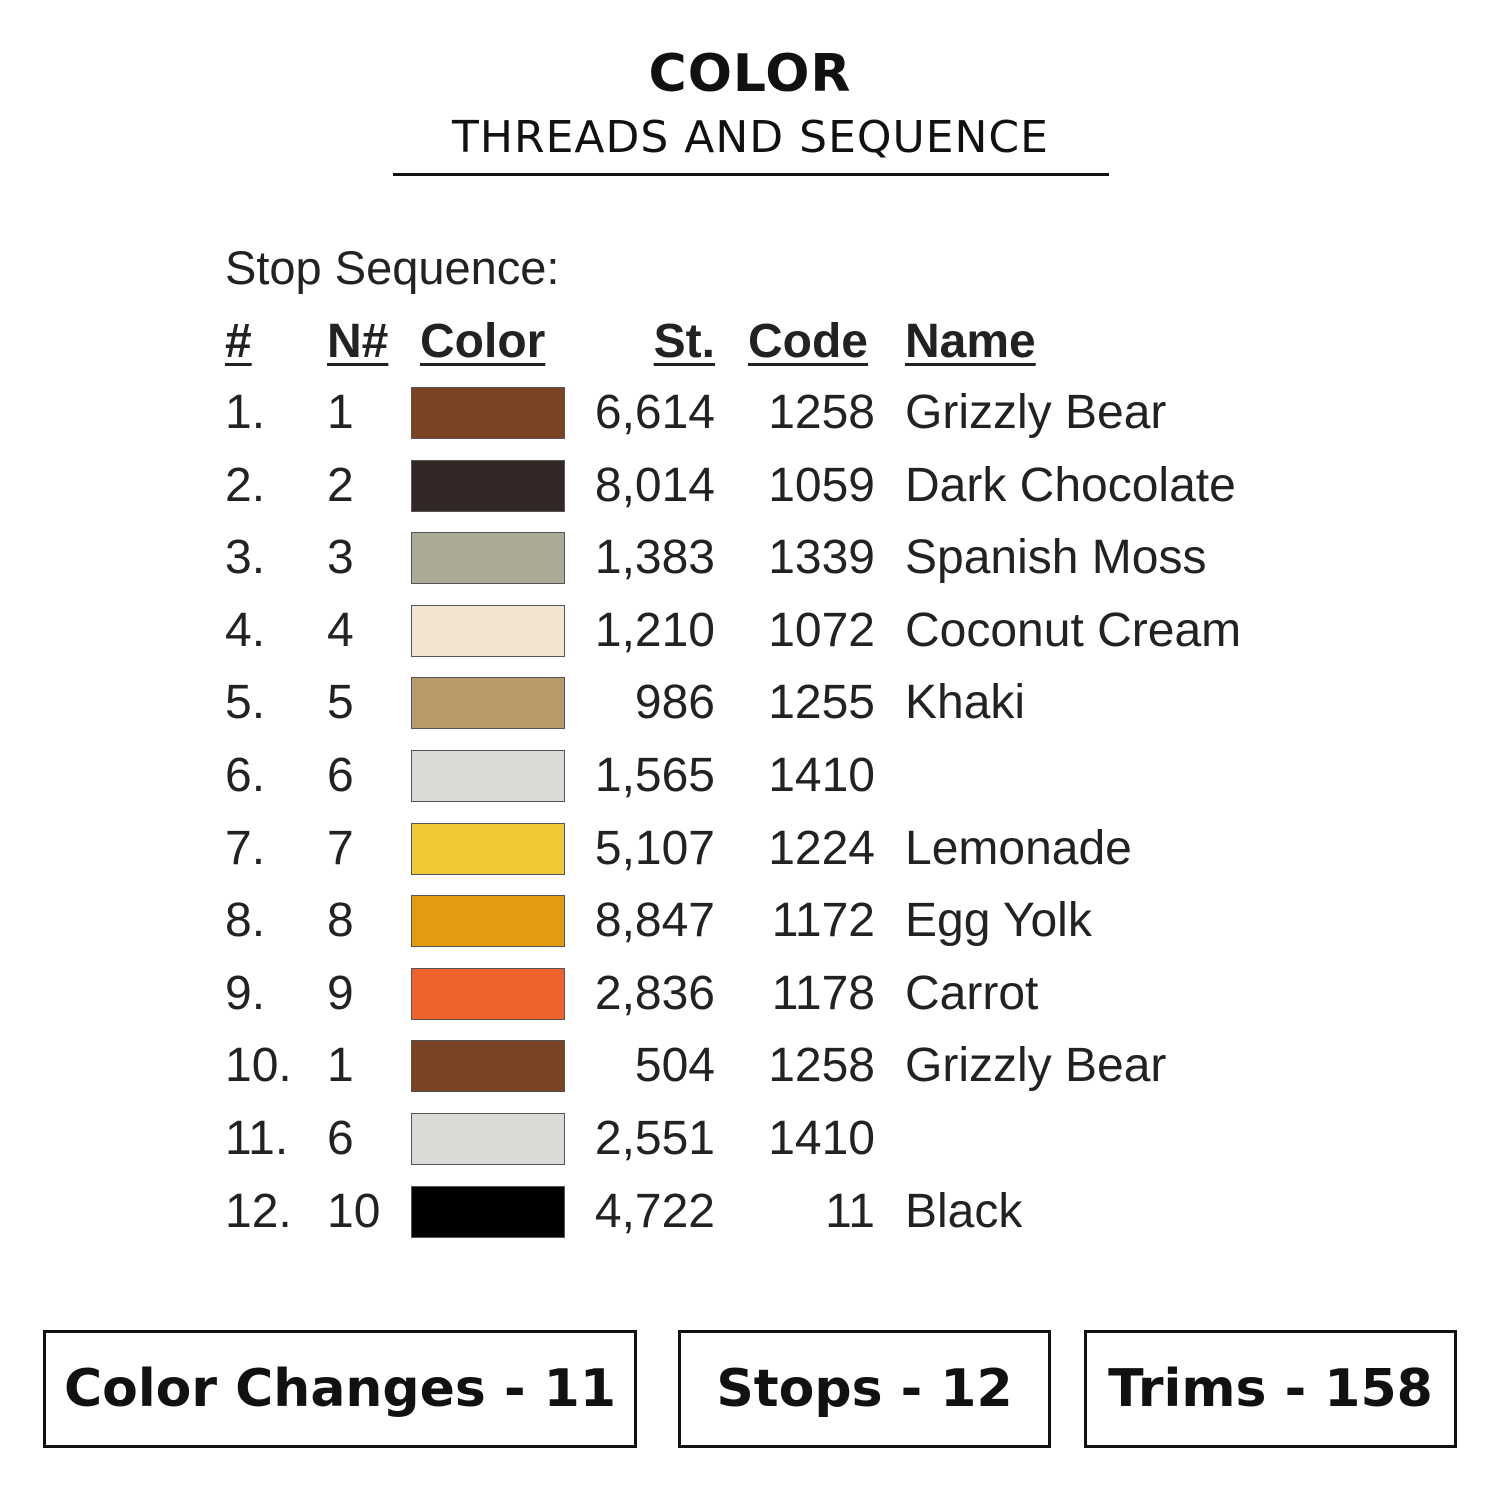  What do you see at coordinates (674, 1066) in the screenshot?
I see `row-stitches: 504` at bounding box center [674, 1066].